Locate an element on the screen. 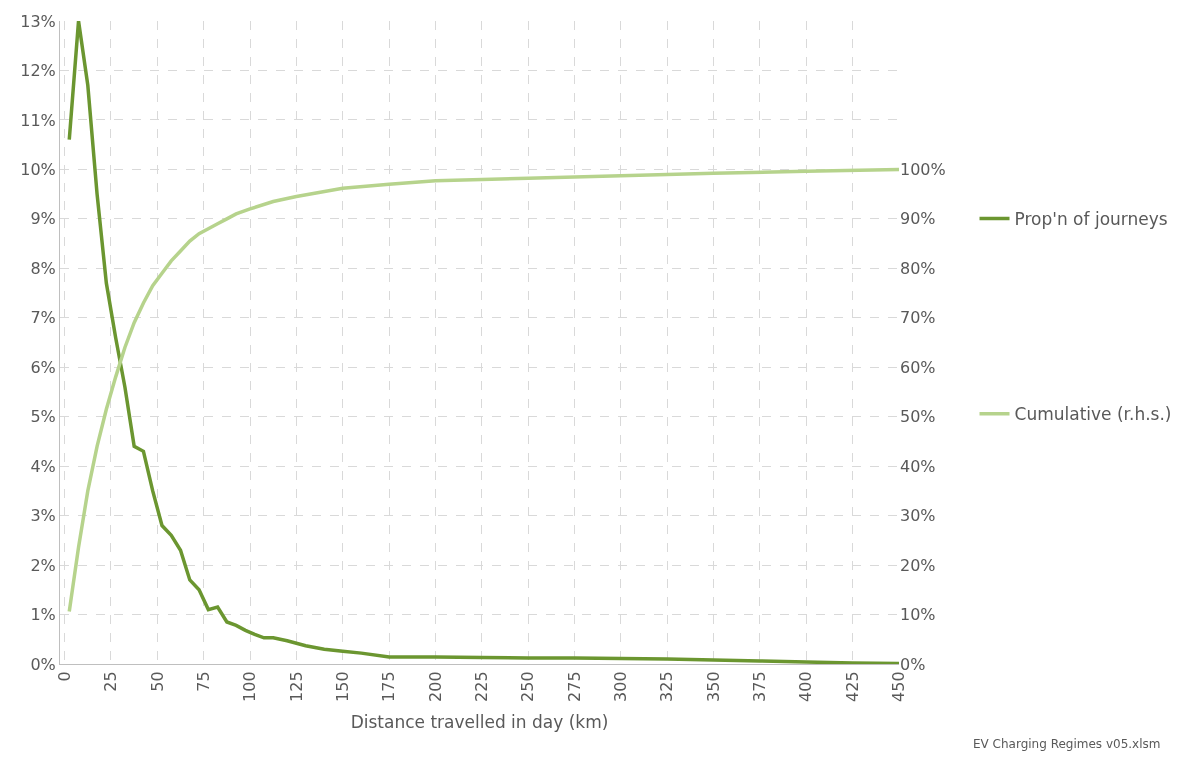  x-tick-label: 150 is located at coordinates (342, 686).